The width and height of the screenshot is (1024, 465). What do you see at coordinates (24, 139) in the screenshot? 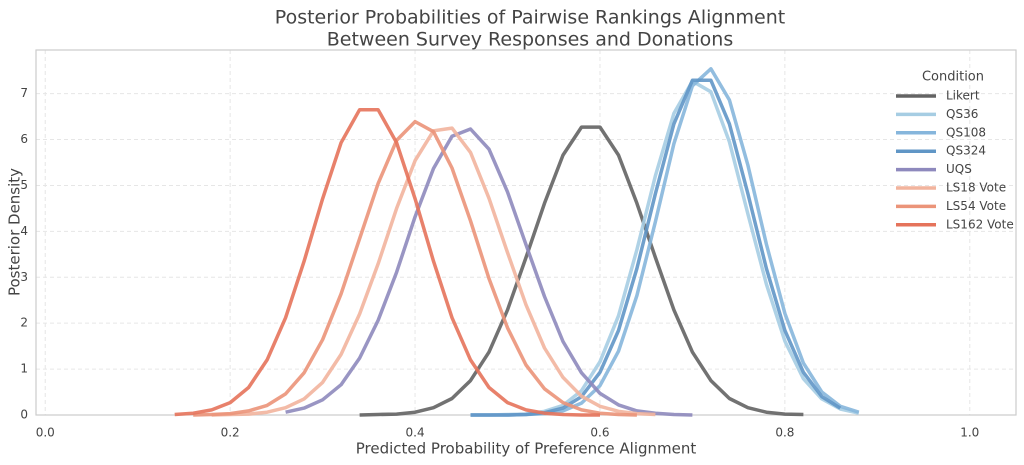
I see `y-tick-label: 6` at bounding box center [24, 139].